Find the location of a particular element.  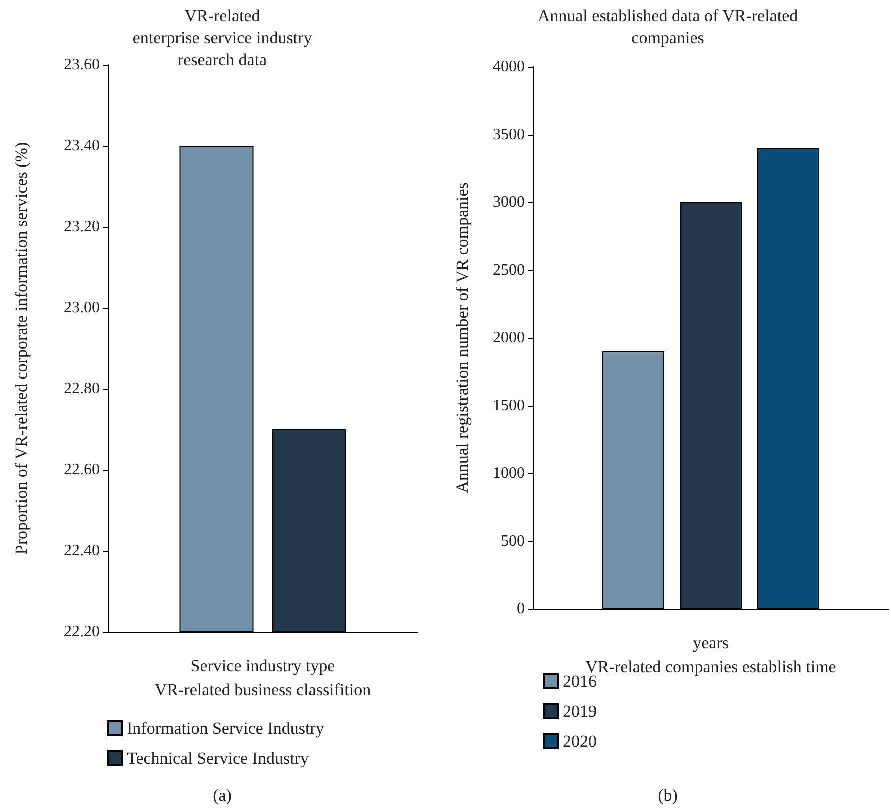

y-axis-title: Annual registration number of VR companies is located at coordinates (462, 338).